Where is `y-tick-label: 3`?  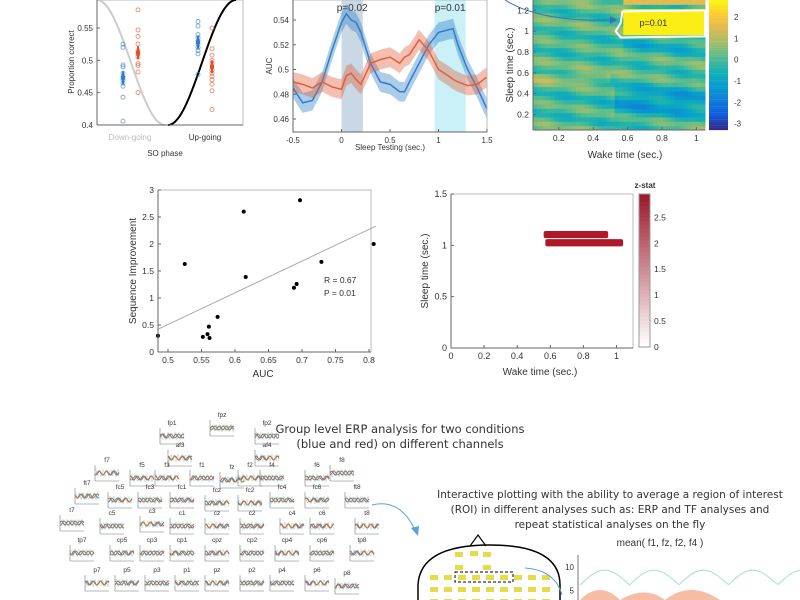 y-tick-label: 3 is located at coordinates (151, 190).